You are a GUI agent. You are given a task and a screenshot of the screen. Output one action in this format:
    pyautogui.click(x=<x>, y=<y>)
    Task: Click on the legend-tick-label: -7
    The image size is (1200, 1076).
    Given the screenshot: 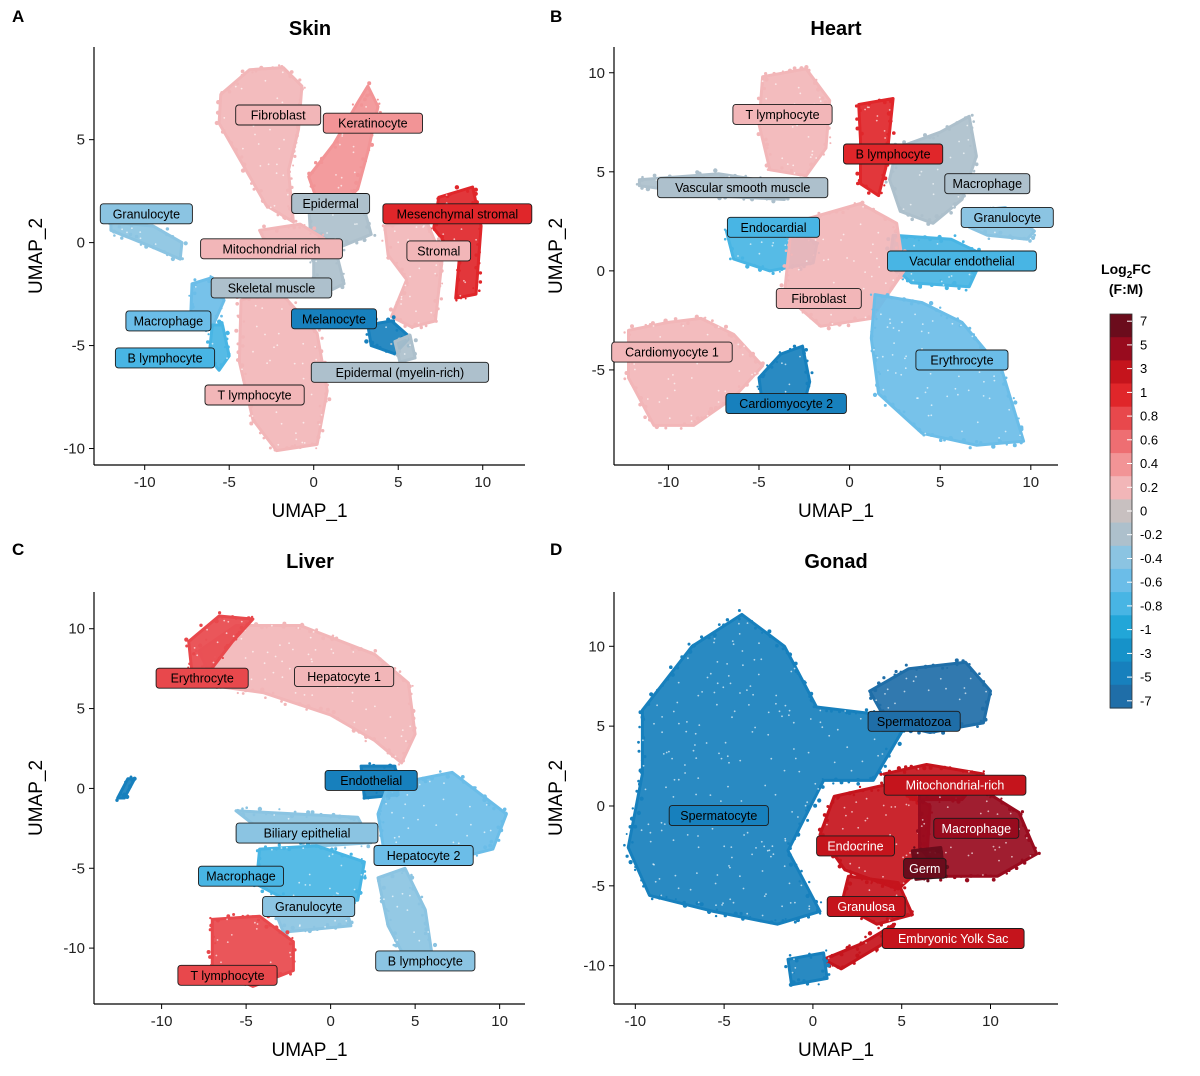 What is the action you would take?
    pyautogui.click(x=1146, y=700)
    